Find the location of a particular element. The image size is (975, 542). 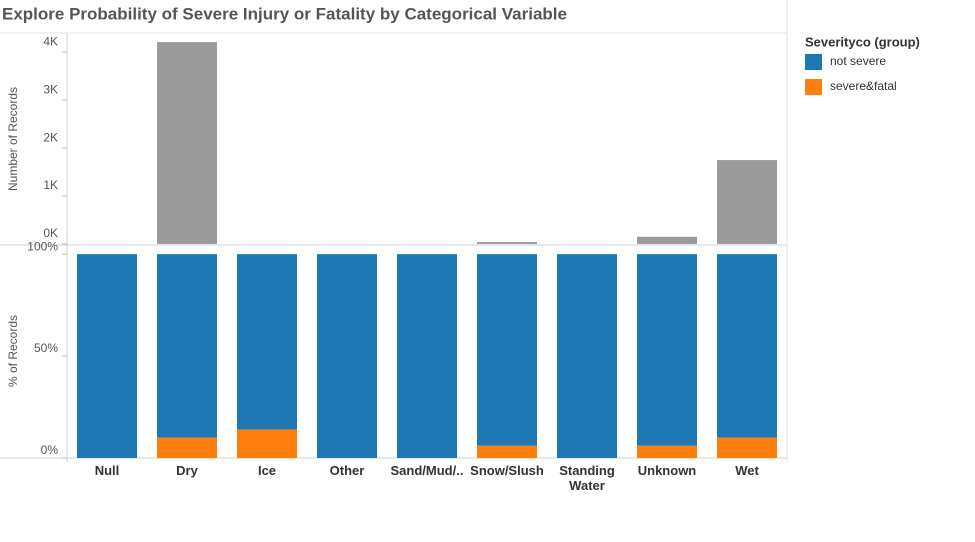

x-tick-label: Sand/Mud/.. is located at coordinates (427, 470).